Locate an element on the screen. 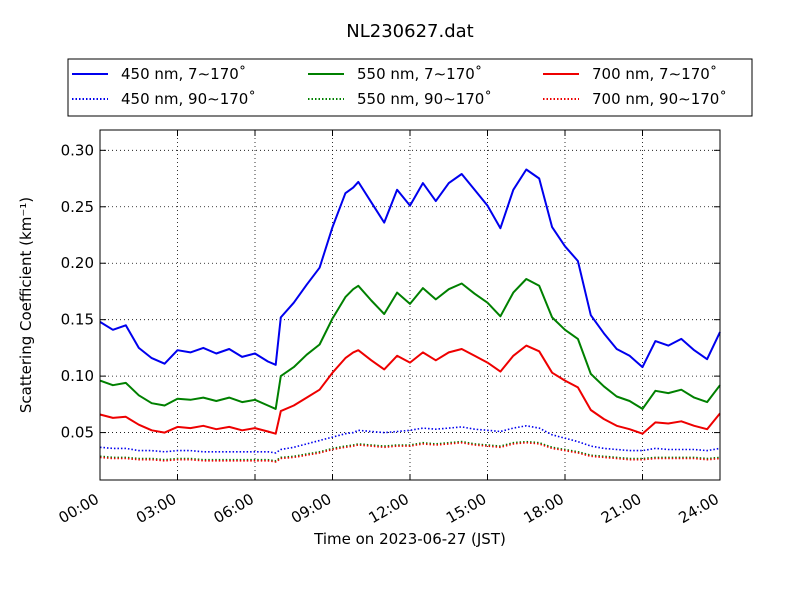 The width and height of the screenshot is (800, 600). x-tick-label: 21:00 is located at coordinates (621, 508).